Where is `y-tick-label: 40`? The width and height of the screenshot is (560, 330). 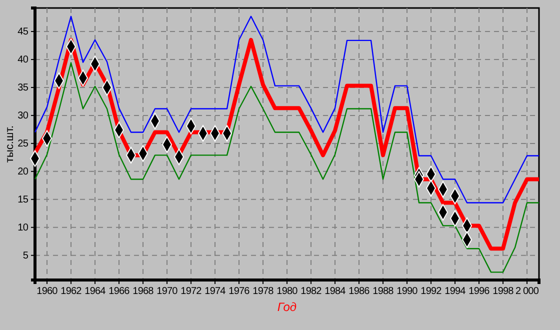
y-tick-label: 40 is located at coordinates (23, 60).